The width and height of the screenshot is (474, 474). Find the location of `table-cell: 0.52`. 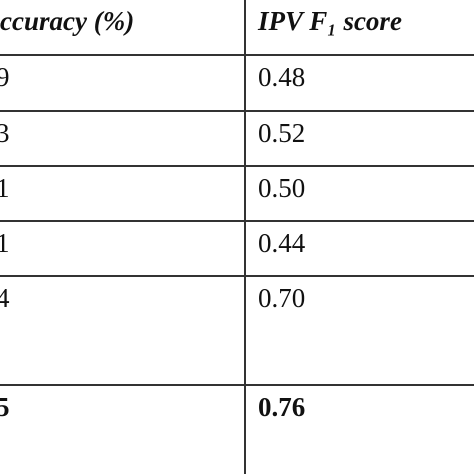

table-cell: 0.52 is located at coordinates (282, 133).